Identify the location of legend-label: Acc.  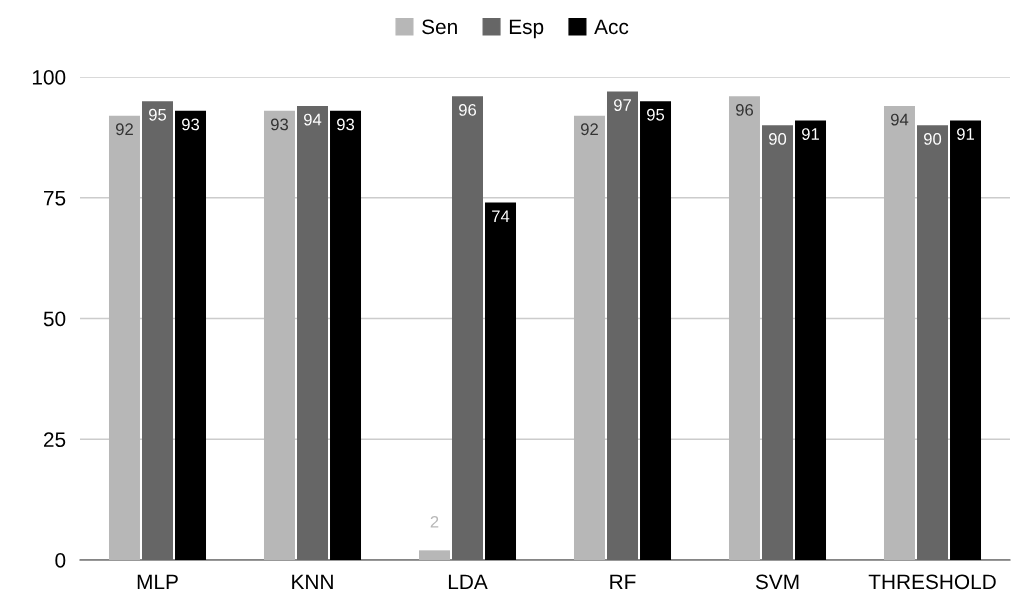
(611, 27).